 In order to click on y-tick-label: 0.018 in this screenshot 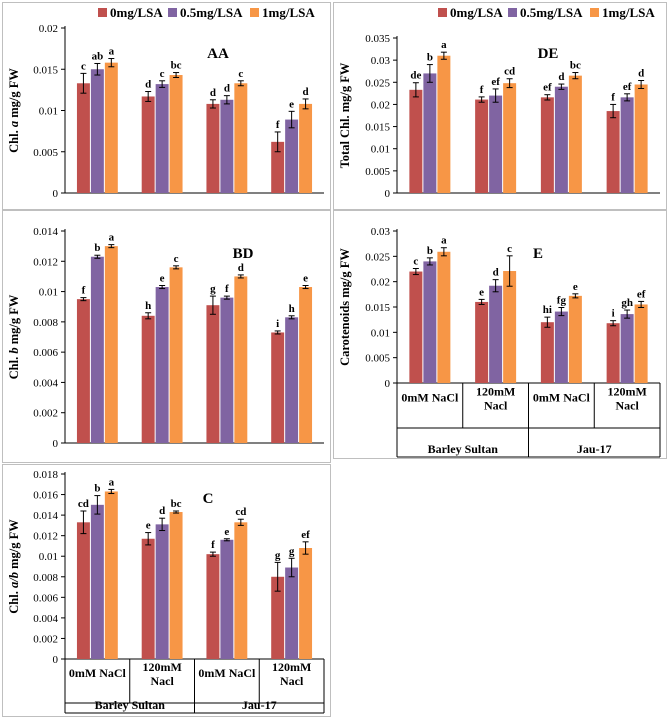, I will do `click(45, 475)`.